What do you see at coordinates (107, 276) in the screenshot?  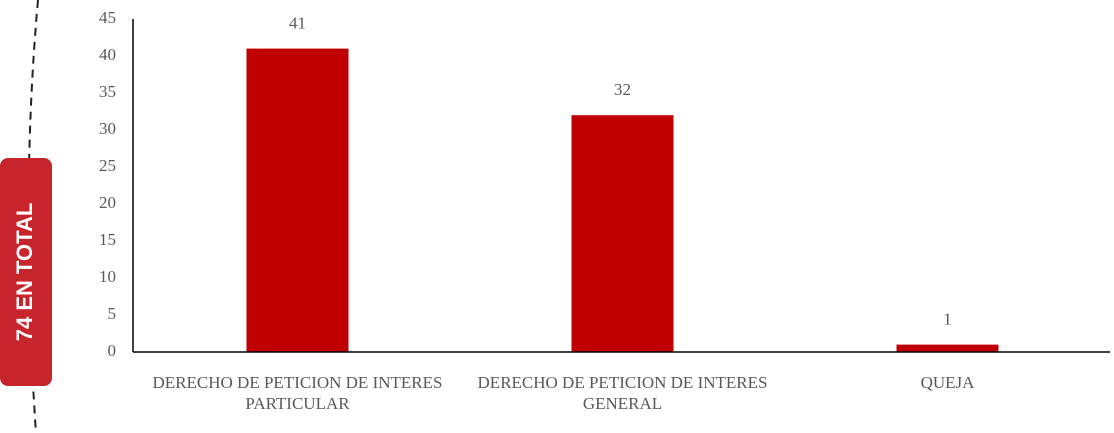 I see `y-tick-label: 10` at bounding box center [107, 276].